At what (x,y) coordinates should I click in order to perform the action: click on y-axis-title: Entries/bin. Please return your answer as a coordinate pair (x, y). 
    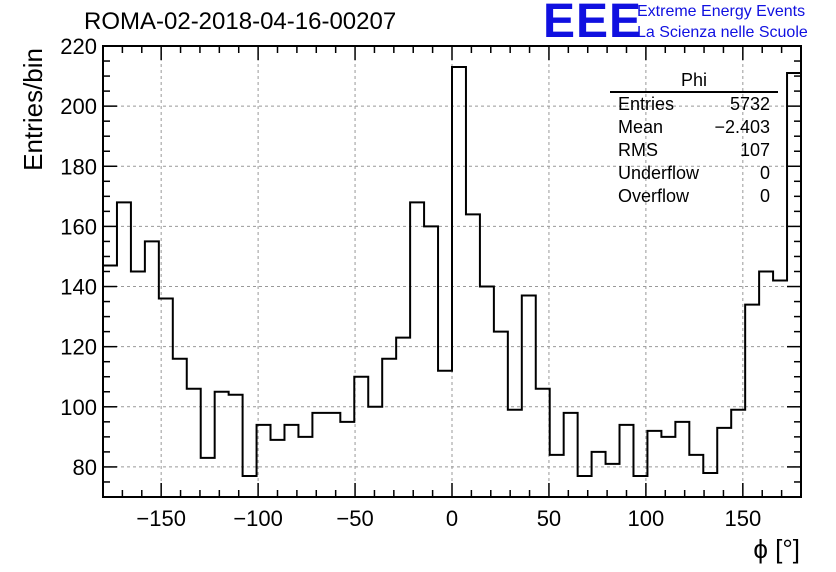
    Looking at the image, I should click on (33, 109).